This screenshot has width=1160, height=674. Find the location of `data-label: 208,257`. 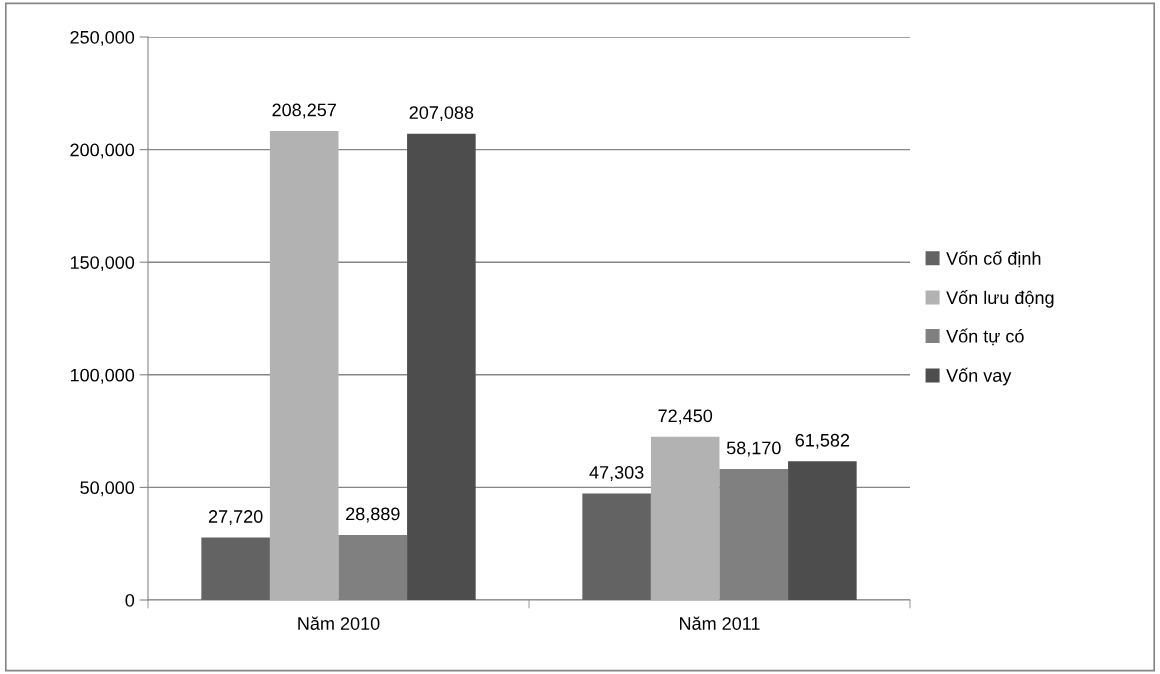

data-label: 208,257 is located at coordinates (304, 111).